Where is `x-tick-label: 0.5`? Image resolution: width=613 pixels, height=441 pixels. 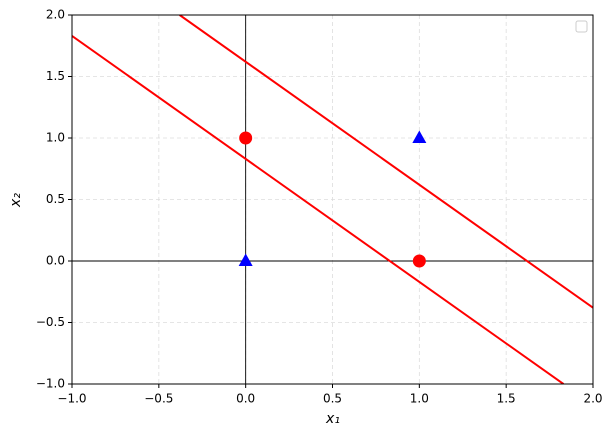
x-tick-label: 0.5 is located at coordinates (332, 399).